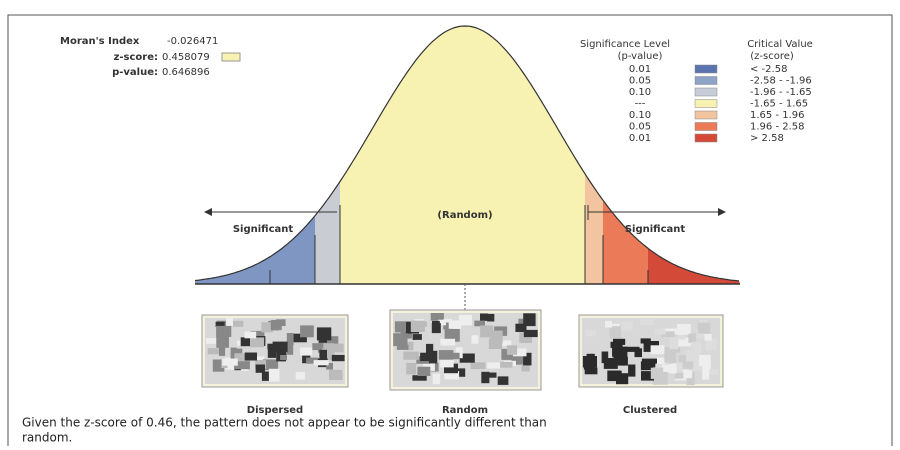 The width and height of the screenshot is (900, 450). What do you see at coordinates (640, 104) in the screenshot?
I see `legend-p: ---` at bounding box center [640, 104].